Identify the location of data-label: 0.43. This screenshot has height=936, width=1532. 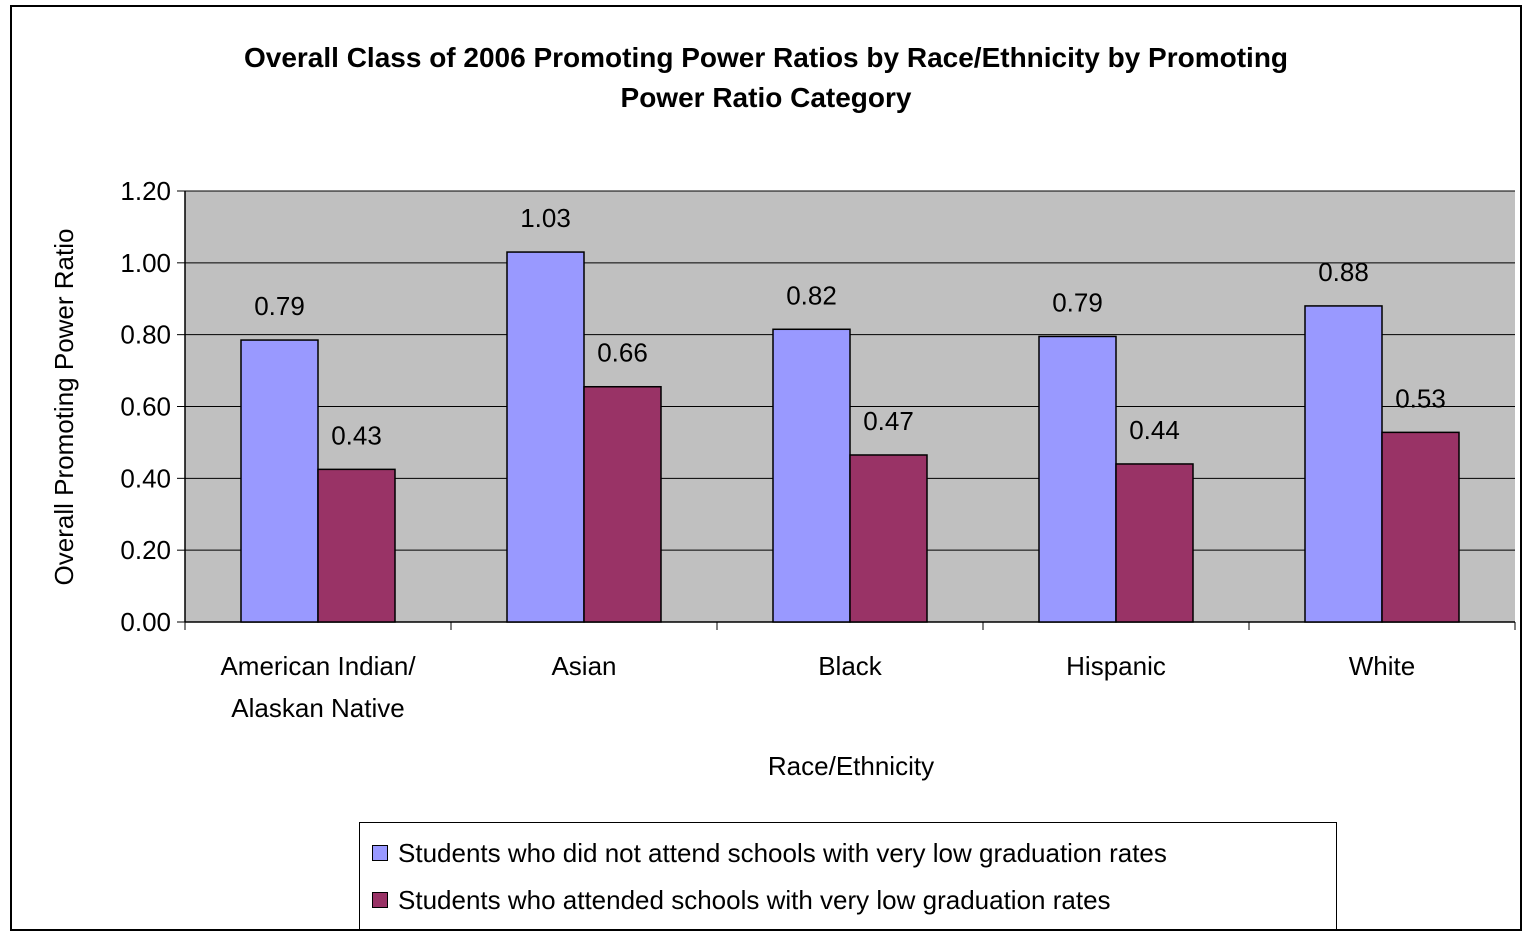
(356, 435).